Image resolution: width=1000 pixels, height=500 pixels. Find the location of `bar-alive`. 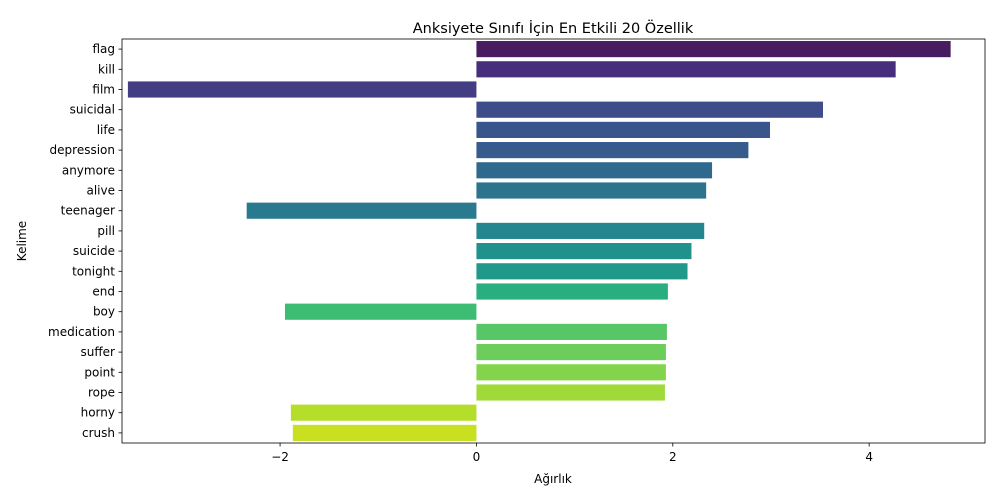

bar-alive is located at coordinates (591, 190).